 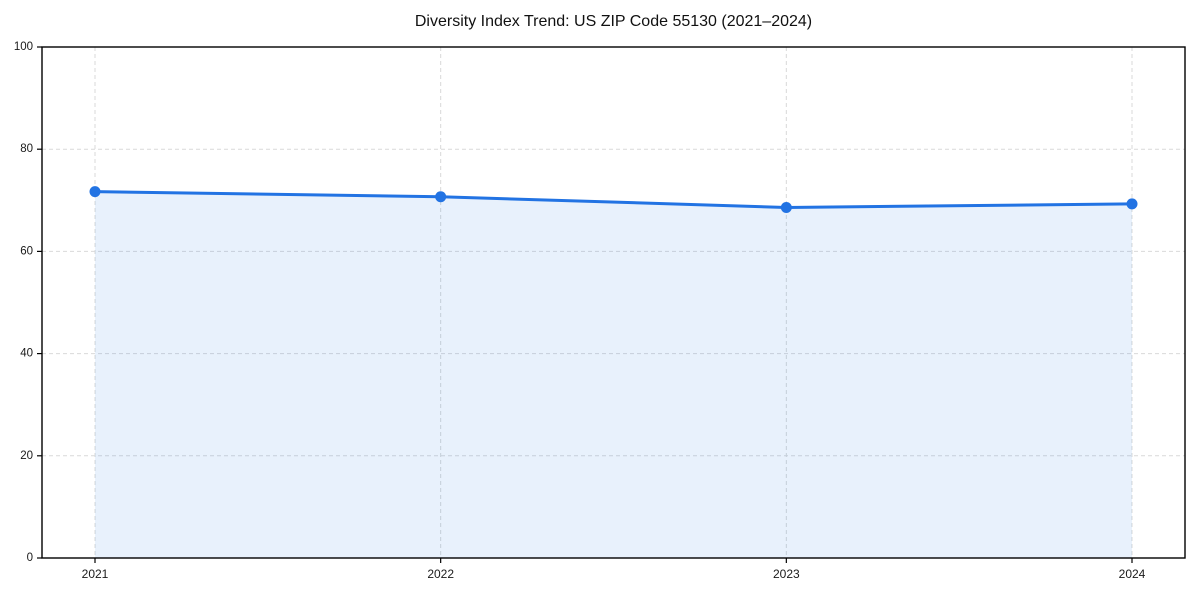 What do you see at coordinates (26, 456) in the screenshot?
I see `y-tick-label: 20` at bounding box center [26, 456].